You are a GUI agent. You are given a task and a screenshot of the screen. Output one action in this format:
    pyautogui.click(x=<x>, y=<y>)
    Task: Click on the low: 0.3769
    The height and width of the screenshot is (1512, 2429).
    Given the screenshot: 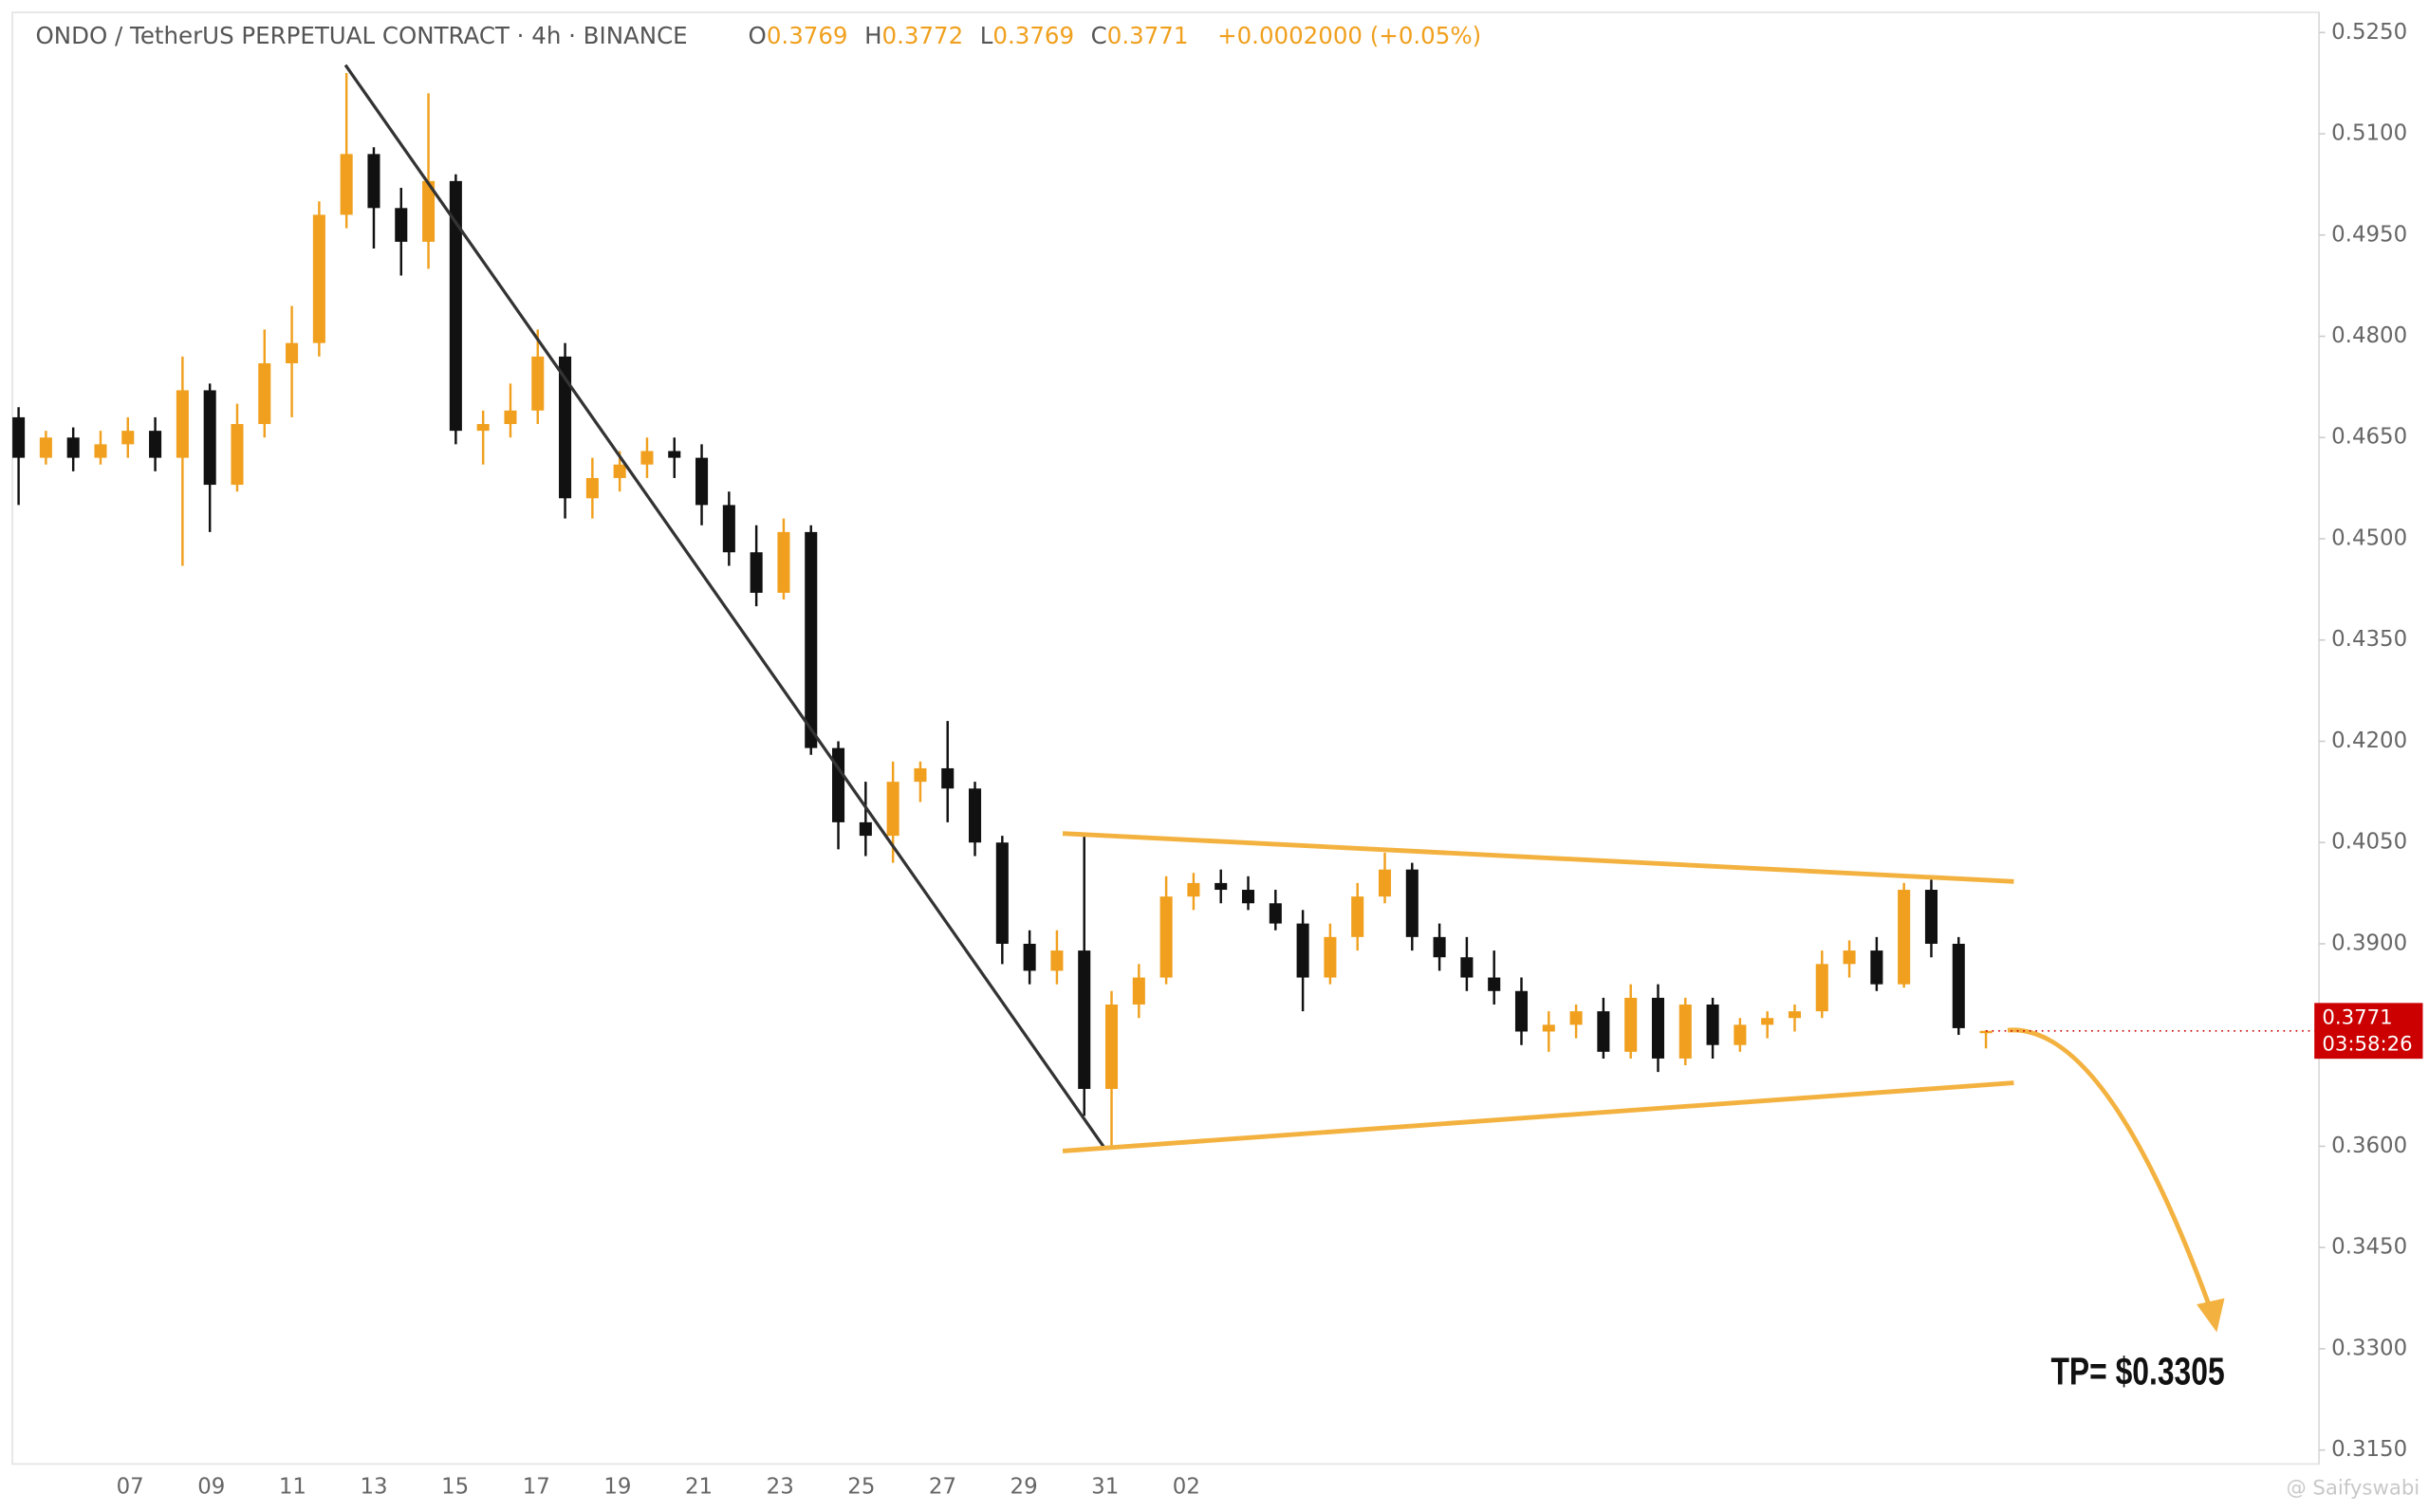 What is the action you would take?
    pyautogui.click(x=1033, y=35)
    